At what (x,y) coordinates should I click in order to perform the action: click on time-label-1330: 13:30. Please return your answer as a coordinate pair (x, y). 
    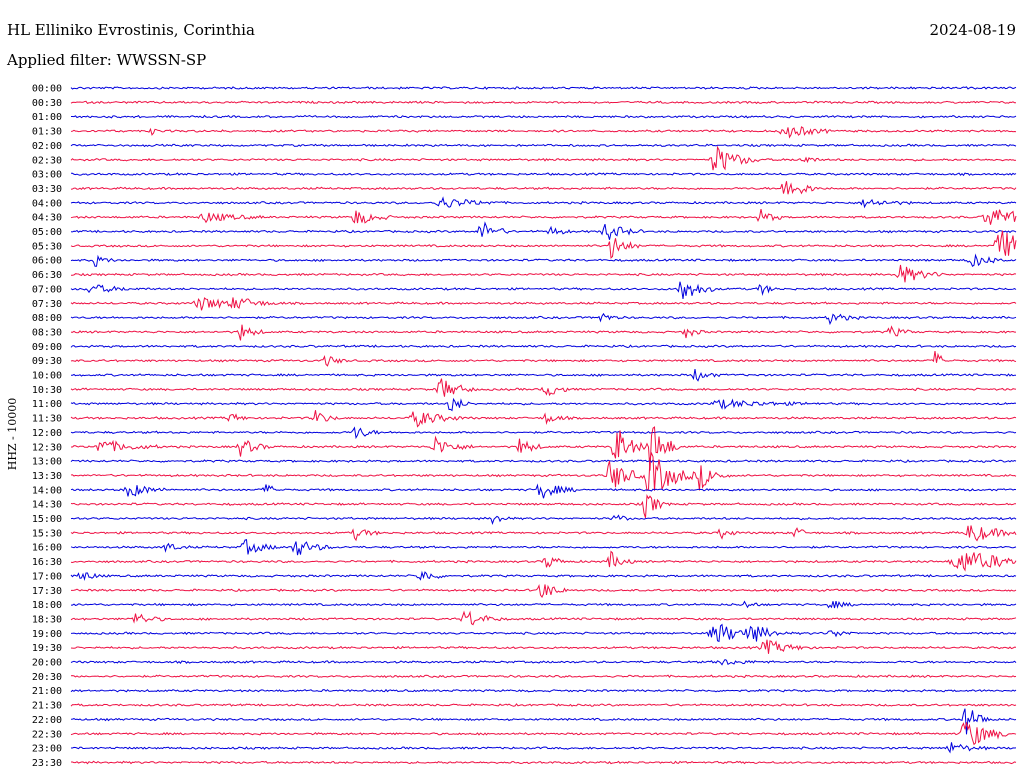
    Looking at the image, I should click on (47, 476).